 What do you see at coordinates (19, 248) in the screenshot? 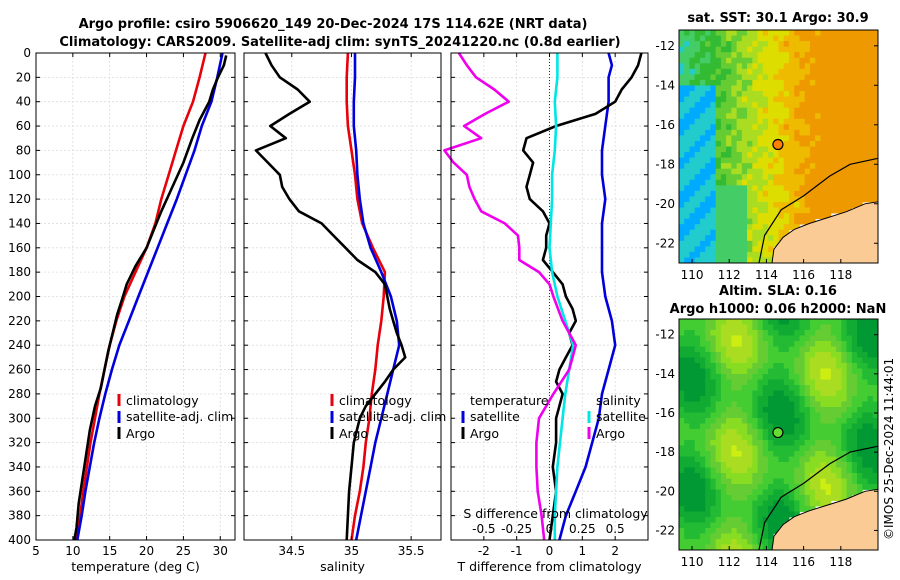
I see `y-tick-label: 160` at bounding box center [19, 248].